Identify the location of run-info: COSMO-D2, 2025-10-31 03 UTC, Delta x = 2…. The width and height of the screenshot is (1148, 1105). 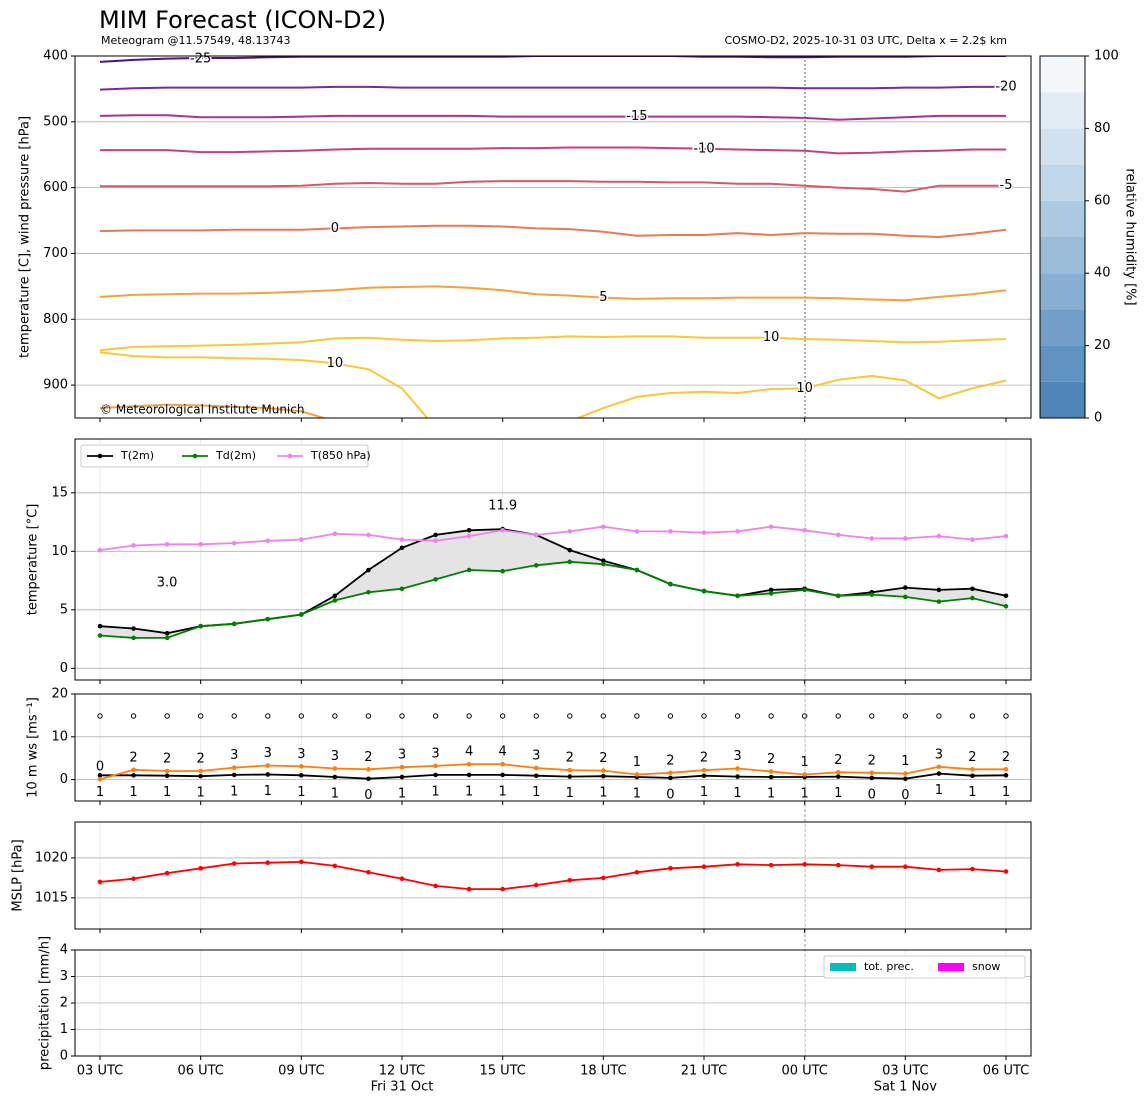
(865, 40).